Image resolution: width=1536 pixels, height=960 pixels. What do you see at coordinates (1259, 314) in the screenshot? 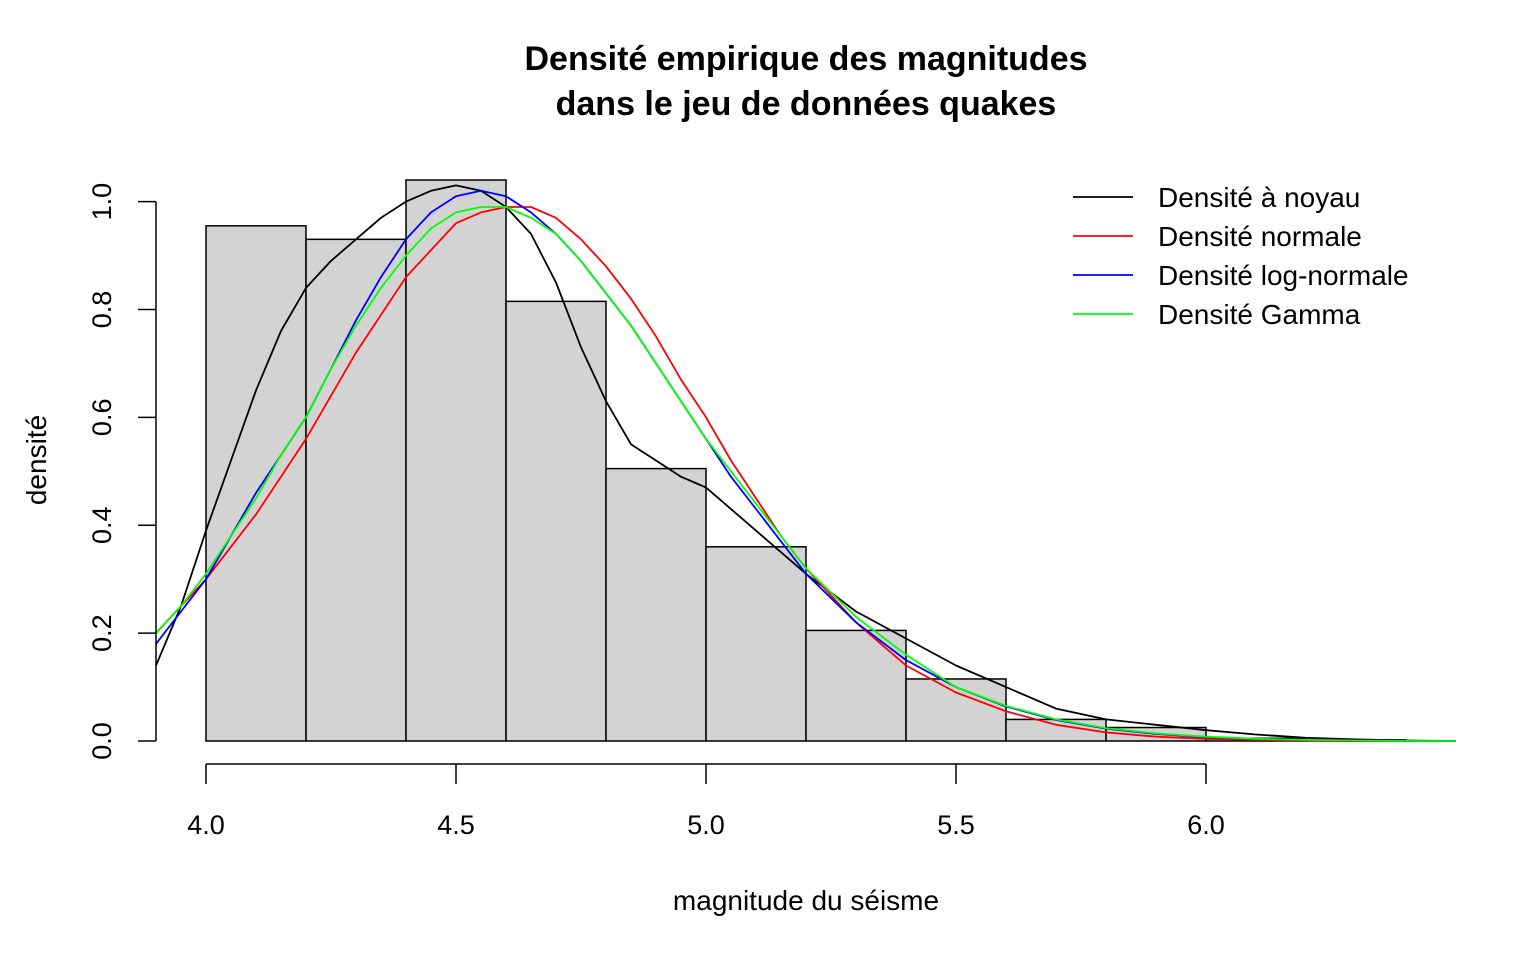
I see `legend-label-3: Densité Gamma` at bounding box center [1259, 314].